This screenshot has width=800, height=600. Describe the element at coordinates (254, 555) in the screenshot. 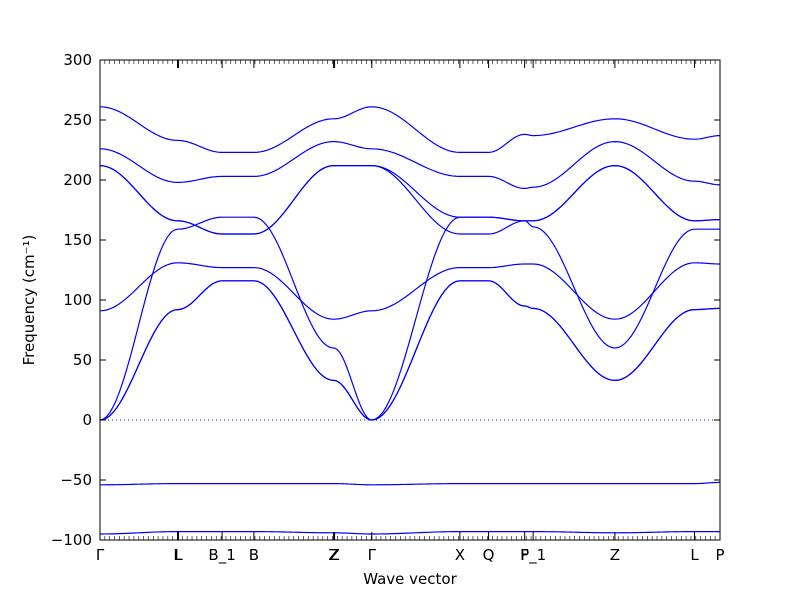

I see `x-tick-label: B` at that location.